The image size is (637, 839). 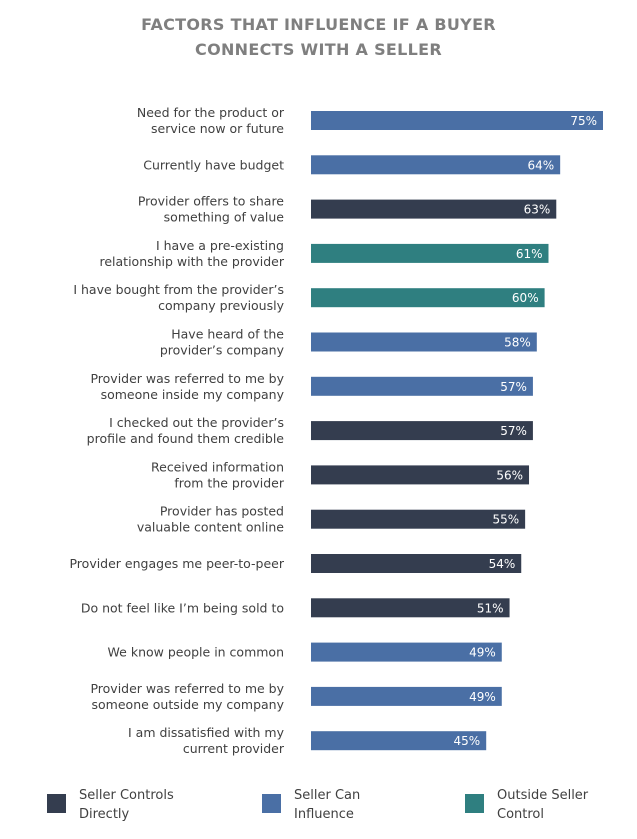 What do you see at coordinates (182, 607) in the screenshot?
I see `category-label-12: Do not feel like I’m being sold to` at bounding box center [182, 607].